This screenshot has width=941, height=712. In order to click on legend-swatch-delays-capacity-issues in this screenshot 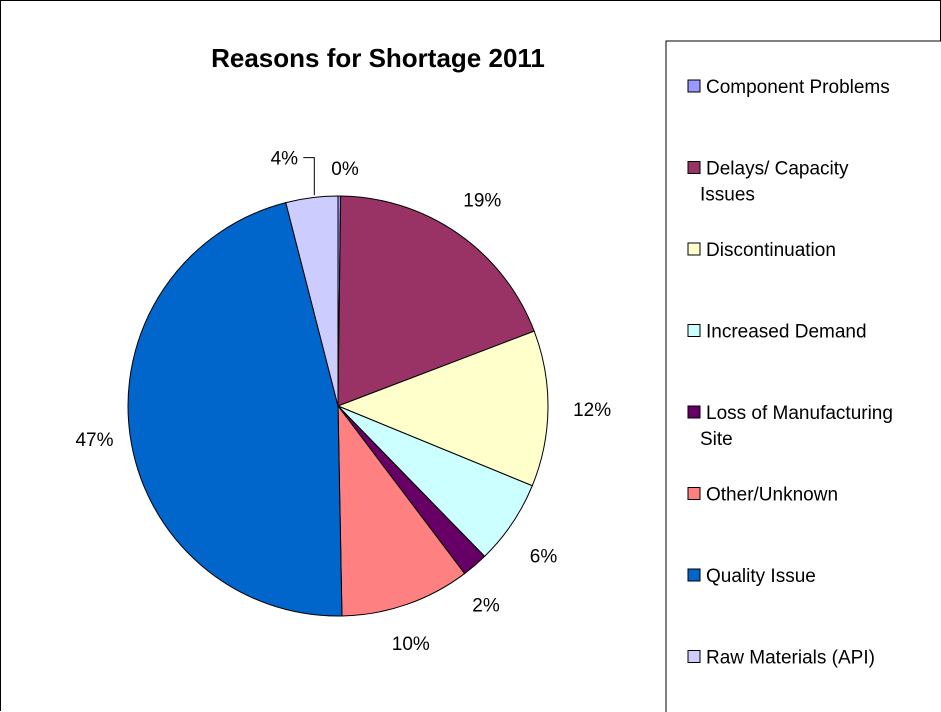, I will do `click(694, 167)`.